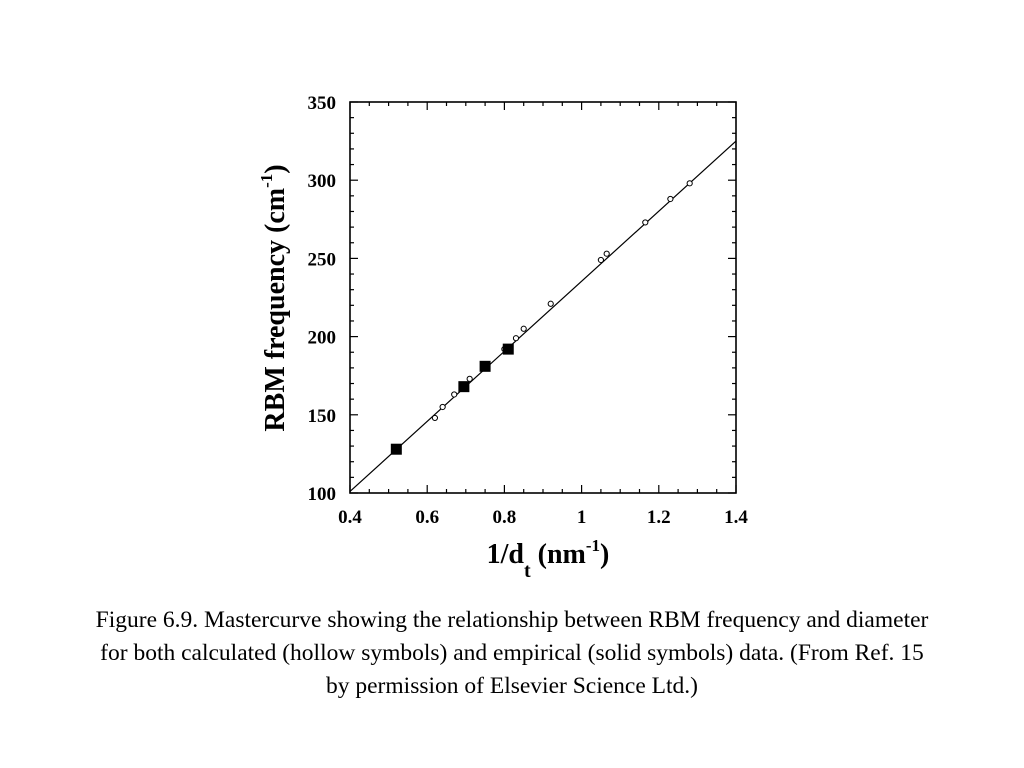 The image size is (1024, 768). I want to click on y-tick-label: 250, so click(322, 259).